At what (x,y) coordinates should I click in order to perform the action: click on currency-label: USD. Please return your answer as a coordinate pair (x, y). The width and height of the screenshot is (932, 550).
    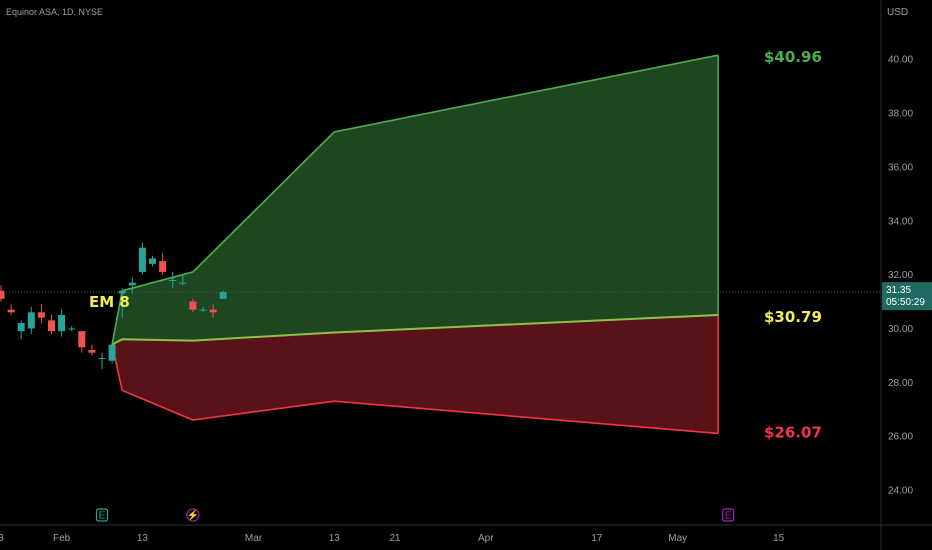
    Looking at the image, I should click on (897, 12).